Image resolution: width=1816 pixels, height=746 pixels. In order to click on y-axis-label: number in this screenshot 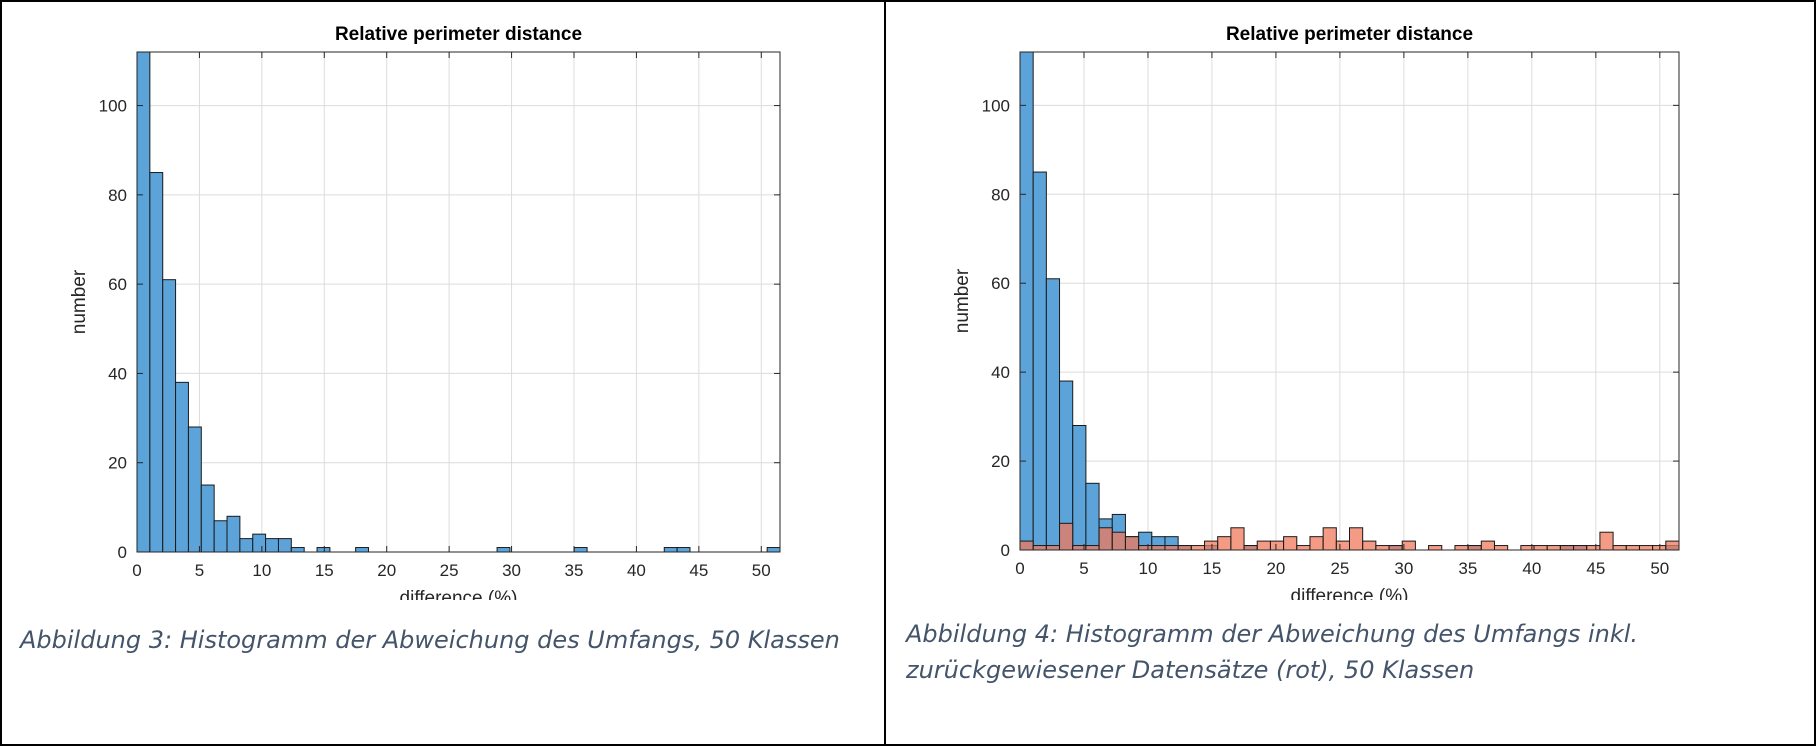, I will do `click(962, 300)`.